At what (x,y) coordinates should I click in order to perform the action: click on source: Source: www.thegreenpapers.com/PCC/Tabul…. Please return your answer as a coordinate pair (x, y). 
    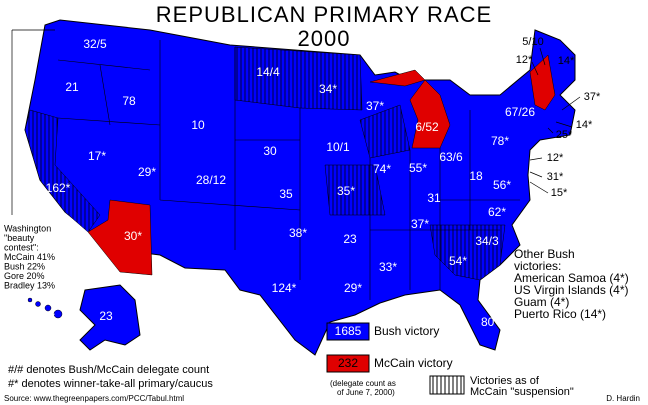
    Looking at the image, I should click on (94, 398).